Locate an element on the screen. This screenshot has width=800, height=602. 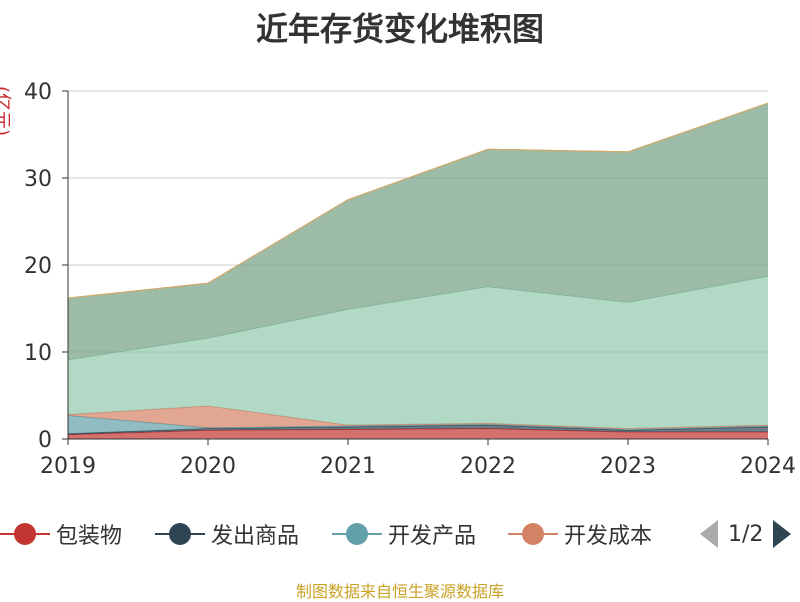
y-tick-label: 0 is located at coordinates (45, 440).